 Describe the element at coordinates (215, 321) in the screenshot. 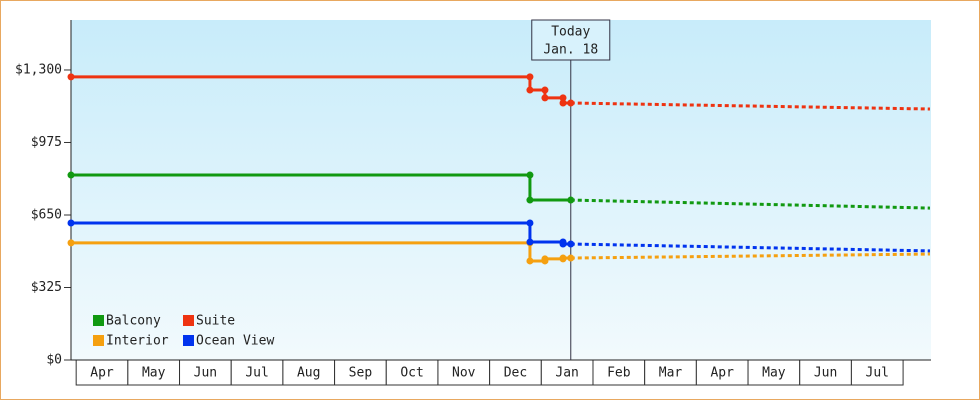

I see `legend-label: Suite` at that location.